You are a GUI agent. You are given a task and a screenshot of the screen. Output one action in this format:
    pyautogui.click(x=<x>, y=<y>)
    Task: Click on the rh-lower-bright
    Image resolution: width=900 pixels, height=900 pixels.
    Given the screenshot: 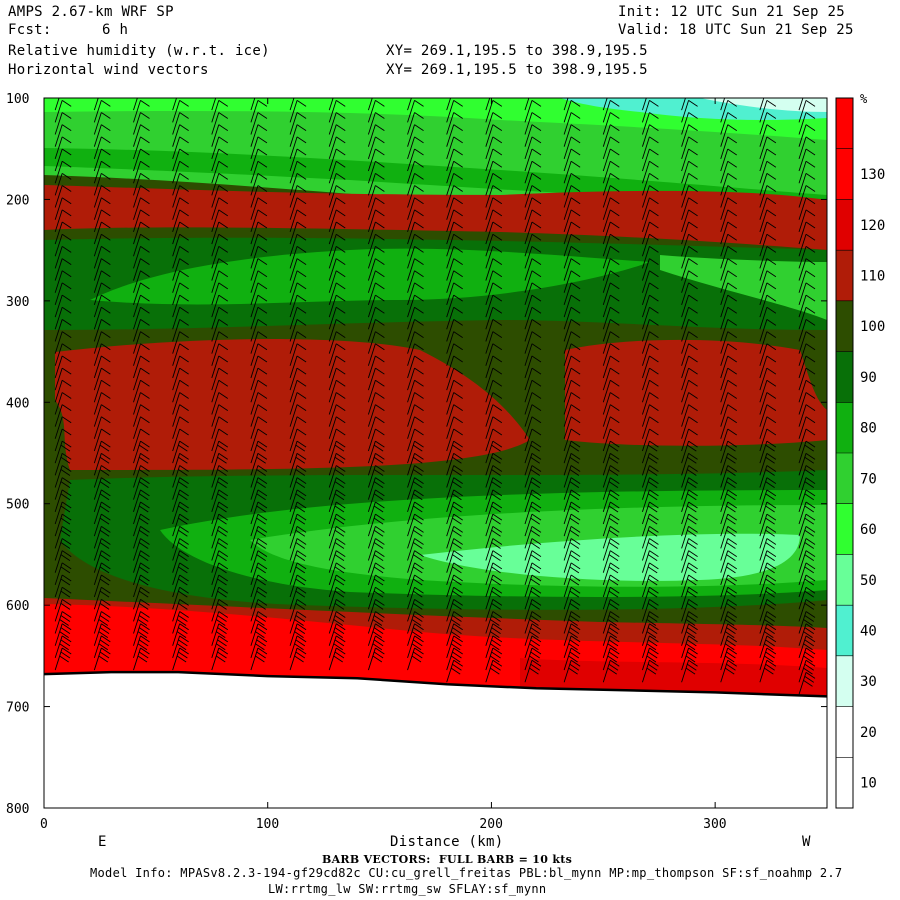 What is the action you would take?
    pyautogui.click(x=610, y=557)
    